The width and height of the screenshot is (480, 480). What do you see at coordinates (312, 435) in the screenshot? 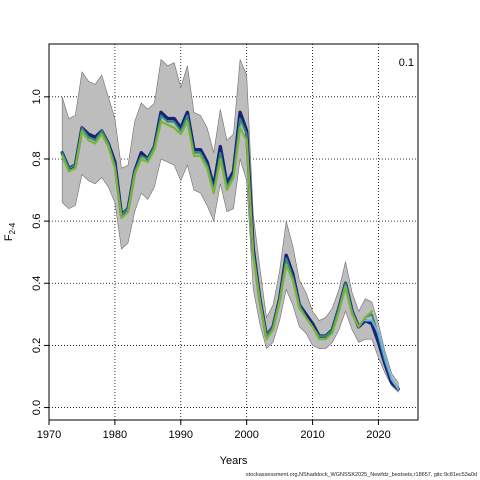
I see `x-tick-label: 2010` at bounding box center [312, 435].